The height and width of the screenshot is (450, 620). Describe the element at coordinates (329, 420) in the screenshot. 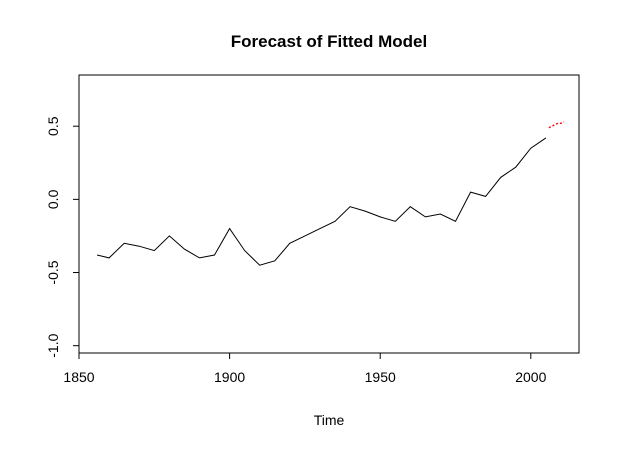

I see `x-axis-label: Time` at that location.